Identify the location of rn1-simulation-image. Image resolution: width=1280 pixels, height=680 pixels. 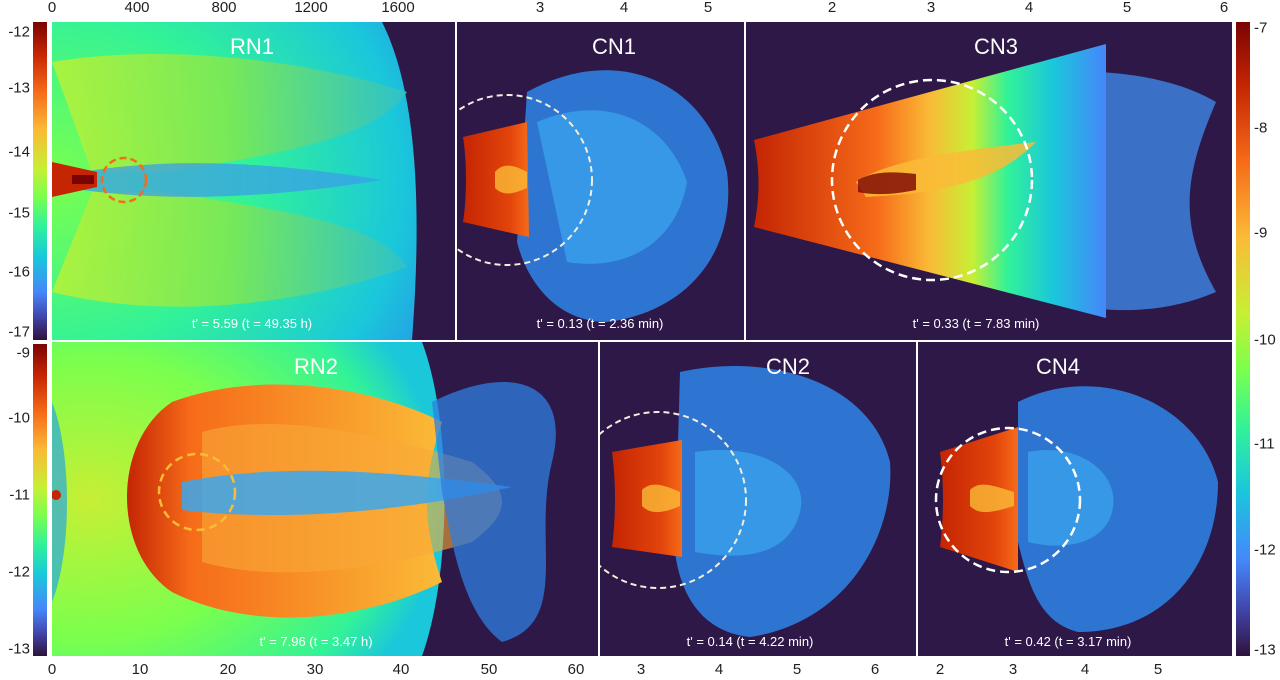
(234, 181).